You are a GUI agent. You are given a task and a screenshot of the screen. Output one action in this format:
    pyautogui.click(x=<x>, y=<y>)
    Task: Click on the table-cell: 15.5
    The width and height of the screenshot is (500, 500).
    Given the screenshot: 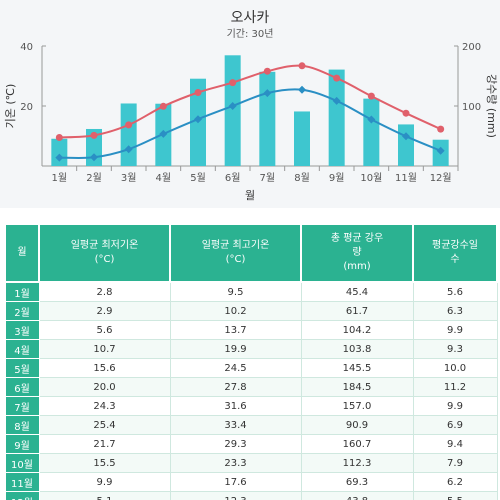 What is the action you would take?
    pyautogui.click(x=104, y=463)
    